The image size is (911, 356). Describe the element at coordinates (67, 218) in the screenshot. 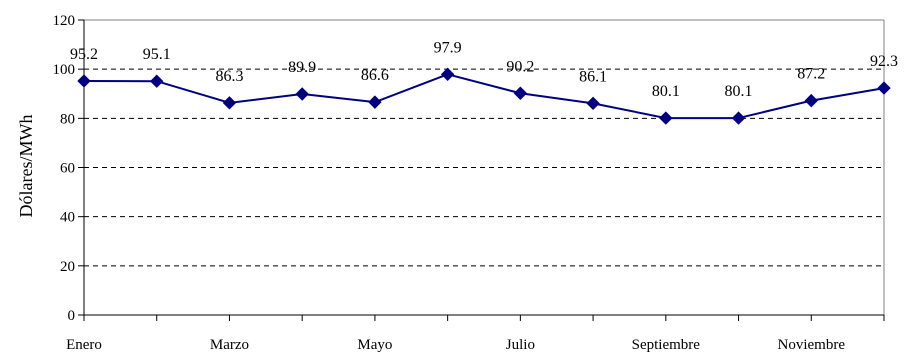

I see `y-tick-label-40: 40` at that location.